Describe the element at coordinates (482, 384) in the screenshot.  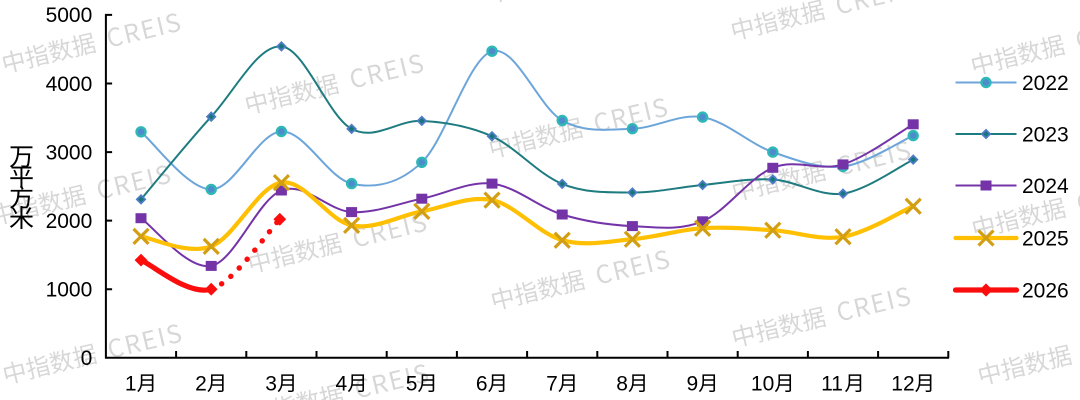
I see `svg-text: 6` at that location.